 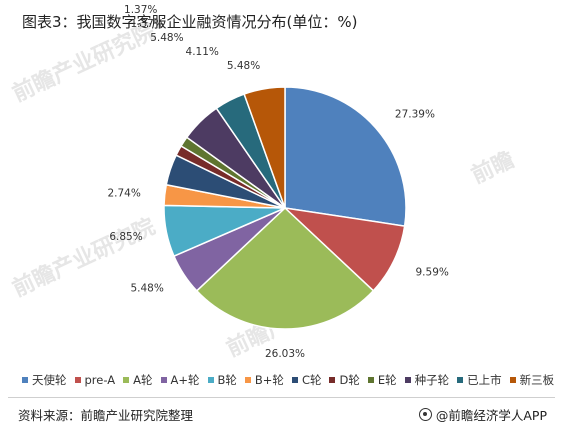 What do you see at coordinates (387, 380) in the screenshot?
I see `legend-label: E轮` at bounding box center [387, 380].